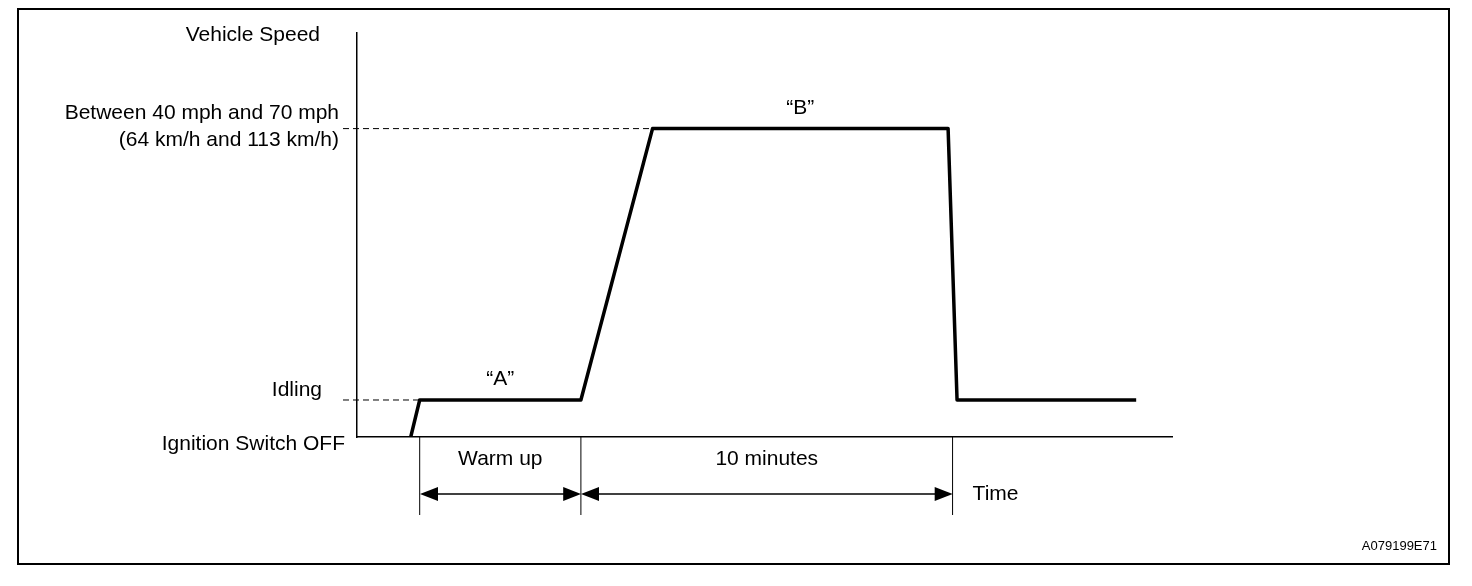 This screenshot has height=586, width=1472. What do you see at coordinates (995, 492) in the screenshot?
I see `x-axis-title: Time` at bounding box center [995, 492].